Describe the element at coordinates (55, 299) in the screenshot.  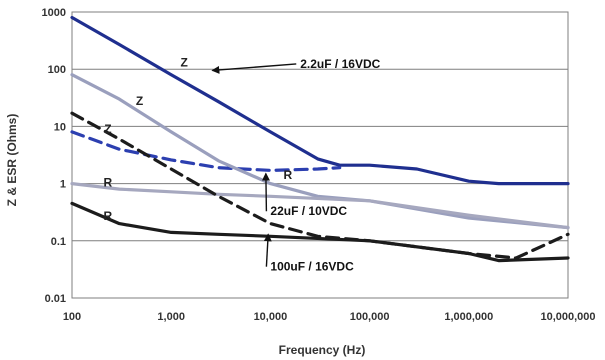
I see `y-tick-label: 0.01` at that location.